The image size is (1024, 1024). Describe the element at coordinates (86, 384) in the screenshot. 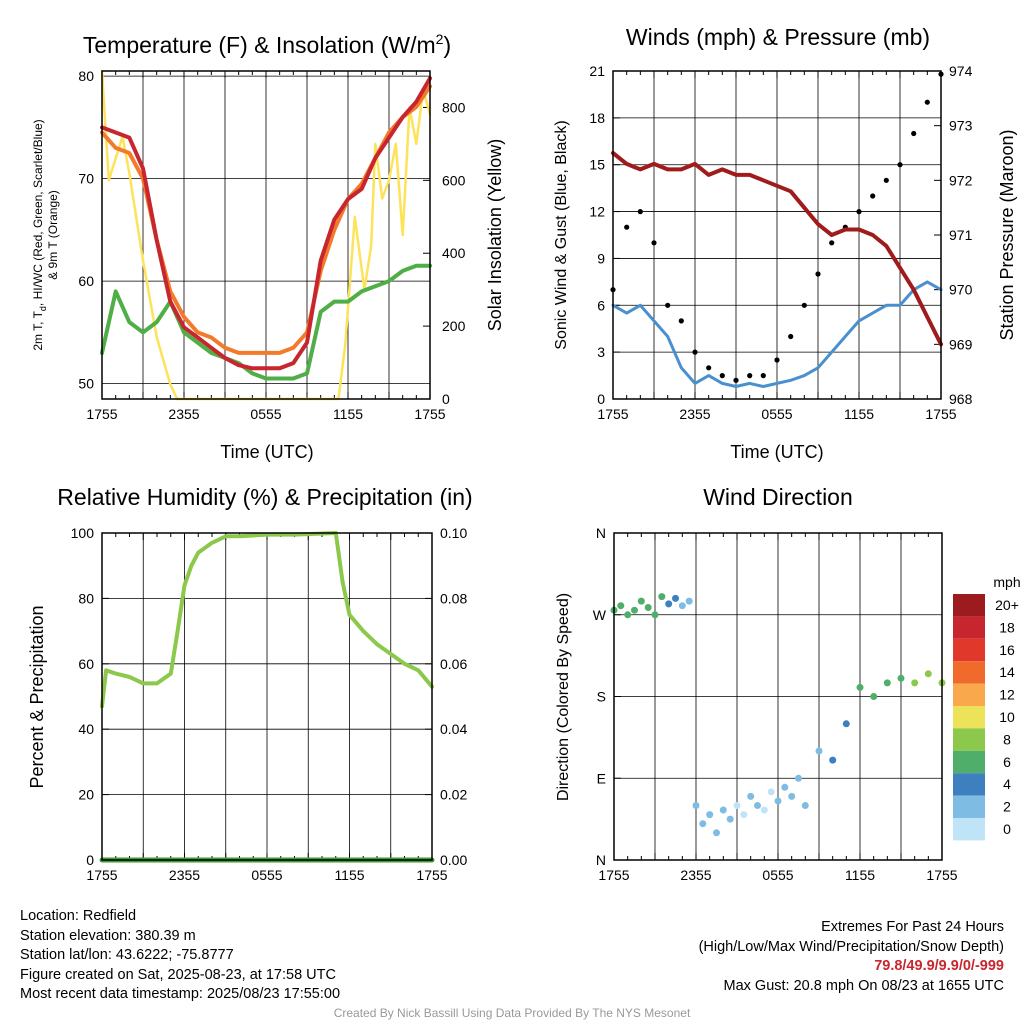

I see `temperature-tick-label: 50` at that location.